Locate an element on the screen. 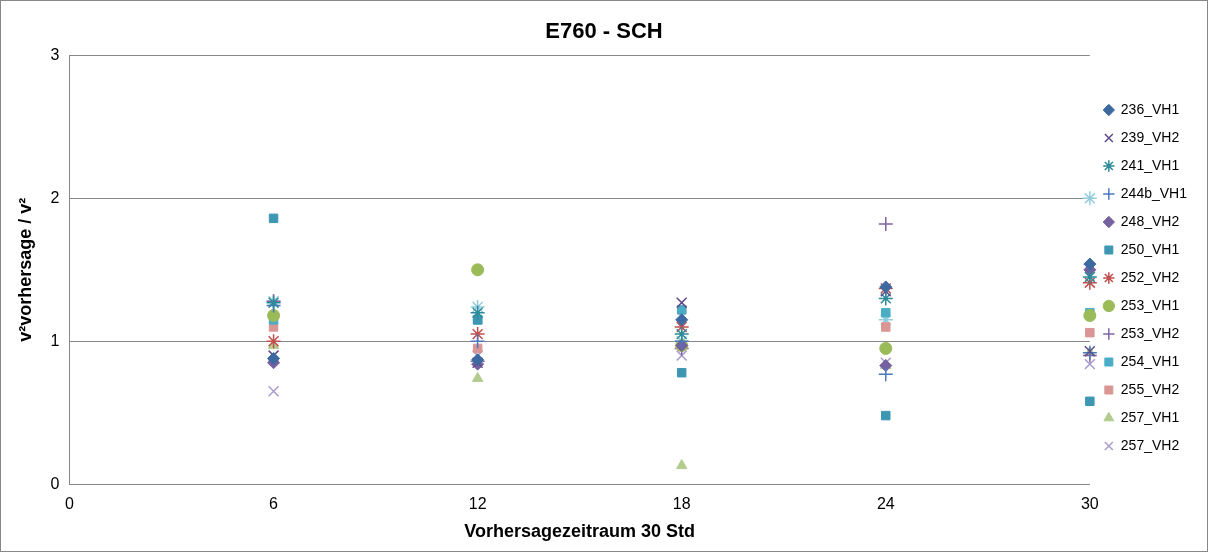 The width and height of the screenshot is (1208, 552). legend-label: 253_VH1 is located at coordinates (1150, 304).